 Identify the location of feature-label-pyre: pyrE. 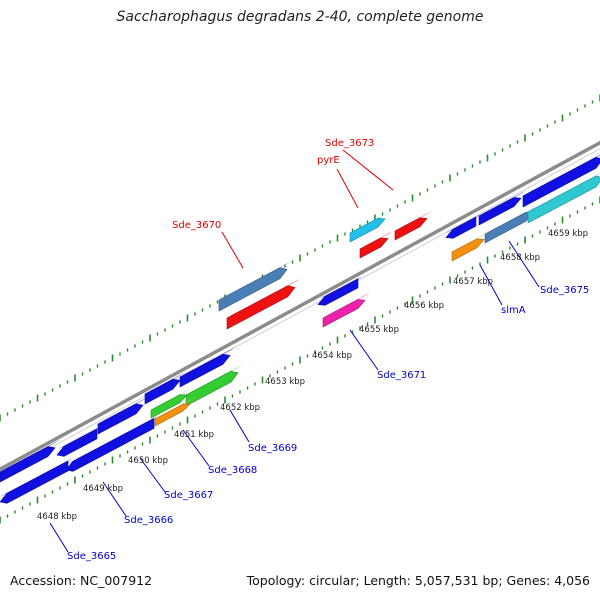
(328, 160).